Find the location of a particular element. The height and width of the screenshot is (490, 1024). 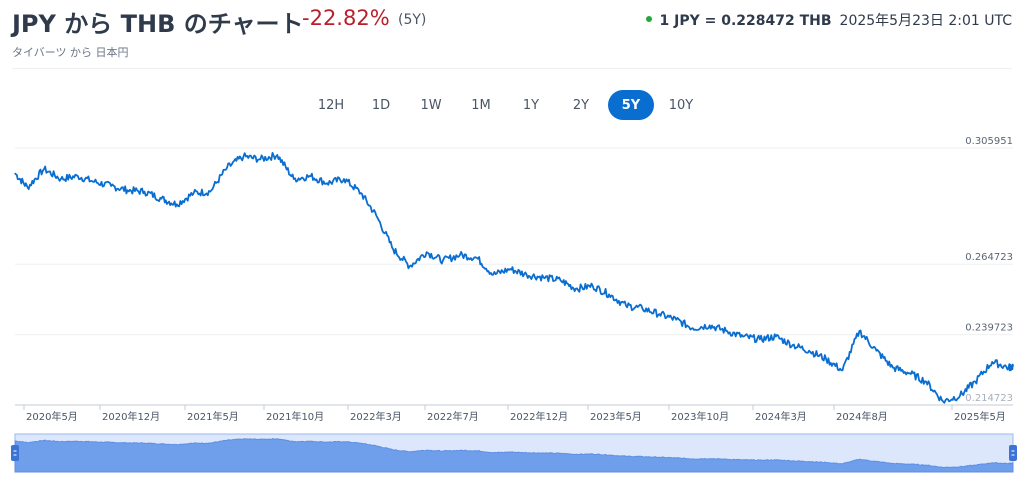

page-title: JPY から THB のチャート is located at coordinates (158, 24).